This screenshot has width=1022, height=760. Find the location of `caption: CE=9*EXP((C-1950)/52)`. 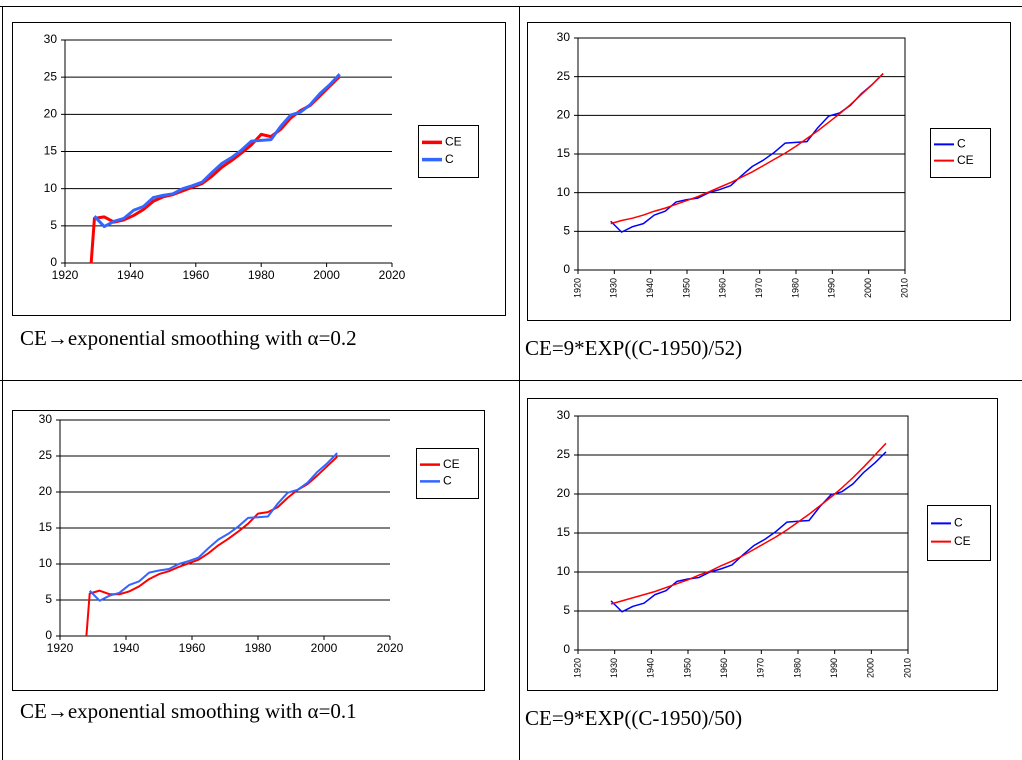

caption: CE=9*EXP((C-1950)/52) is located at coordinates (633, 348).